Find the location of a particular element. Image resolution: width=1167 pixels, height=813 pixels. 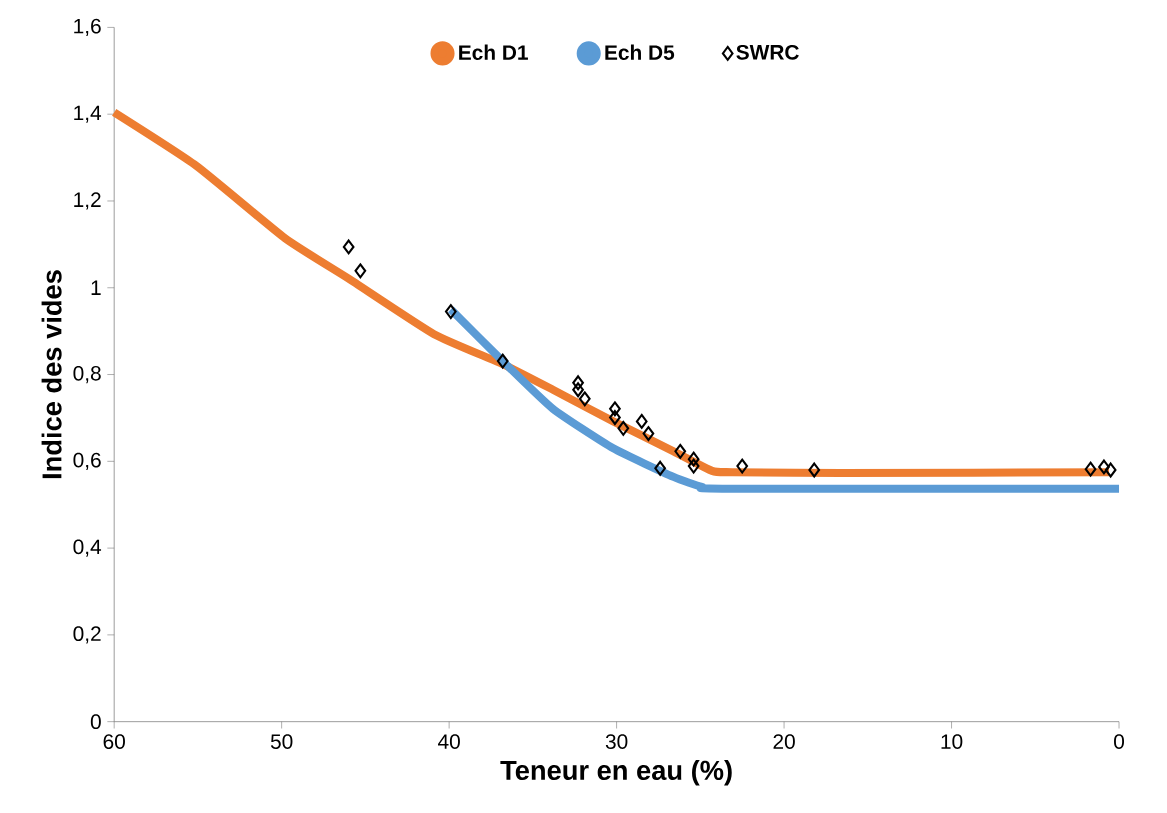

y-tick-label: 1,4 is located at coordinates (88, 114).